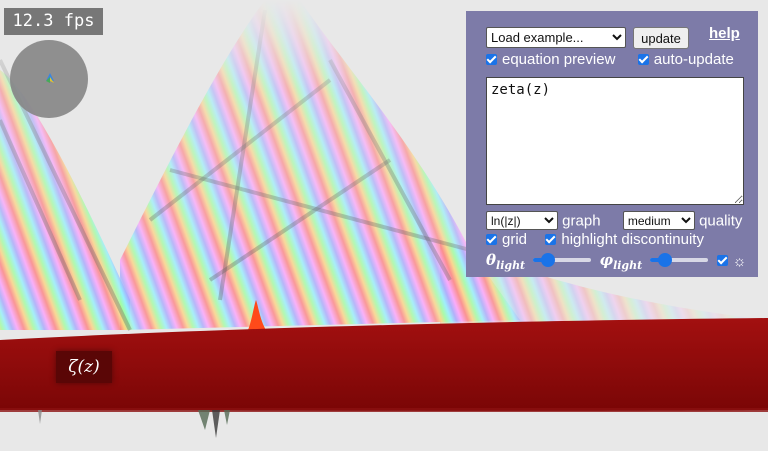 The width and height of the screenshot is (768, 451). What do you see at coordinates (515, 239) in the screenshot?
I see `grid-label: grid` at bounding box center [515, 239].